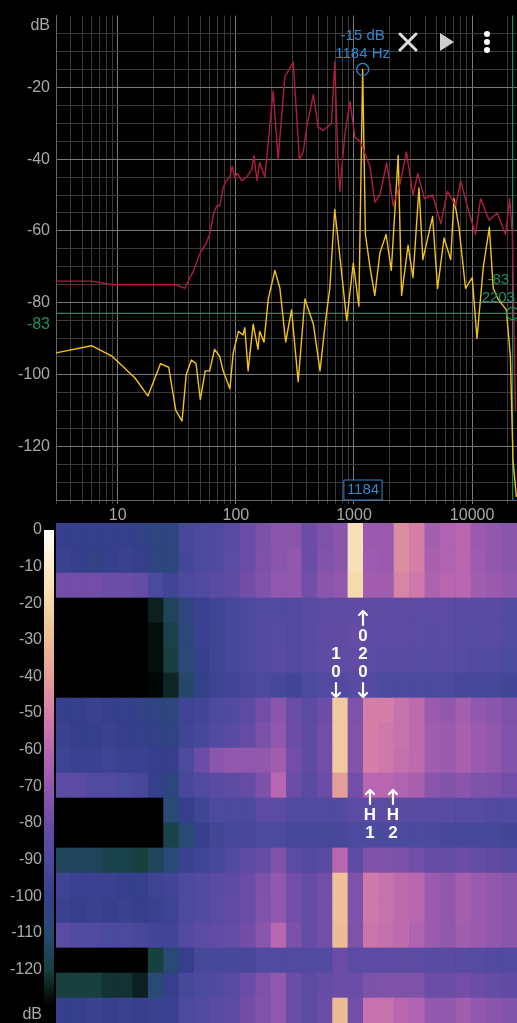 This screenshot has height=1023, width=517. What do you see at coordinates (117, 515) in the screenshot?
I see `x-tick-label: 10` at bounding box center [117, 515].